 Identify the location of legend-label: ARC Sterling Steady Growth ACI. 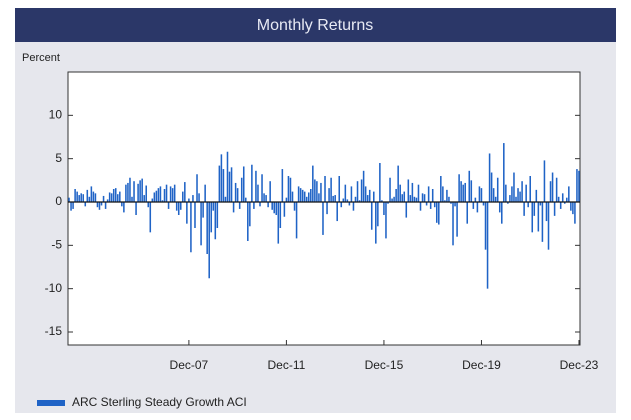
(159, 402).